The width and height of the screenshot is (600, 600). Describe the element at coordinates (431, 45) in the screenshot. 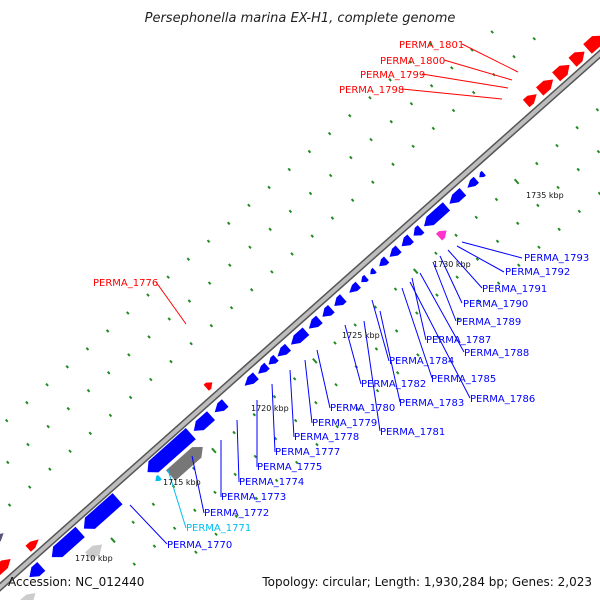

I see `gene-label-perma-1801: PERMA_1801` at that location.